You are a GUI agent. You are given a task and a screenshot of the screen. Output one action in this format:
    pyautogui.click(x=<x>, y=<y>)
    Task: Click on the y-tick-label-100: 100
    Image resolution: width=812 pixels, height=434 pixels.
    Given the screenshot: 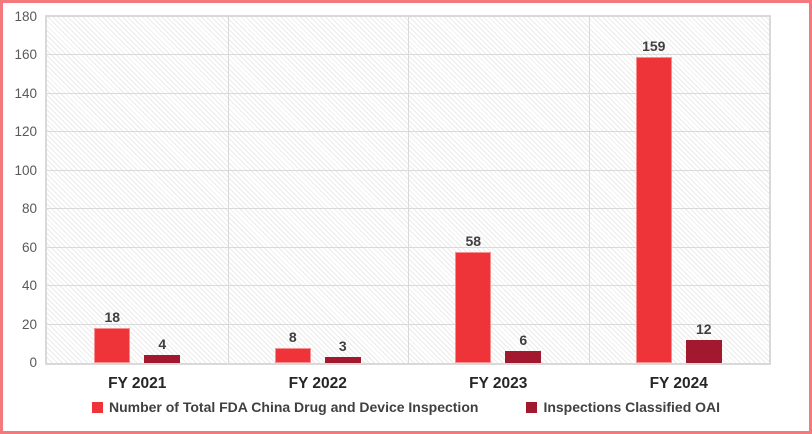 What is the action you would take?
    pyautogui.click(x=25, y=170)
    